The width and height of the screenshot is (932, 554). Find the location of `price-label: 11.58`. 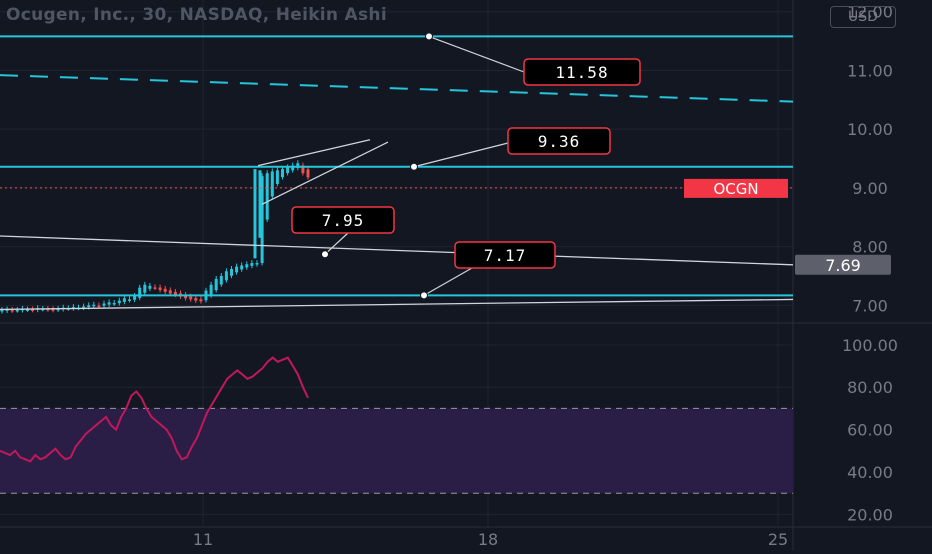

price-label: 11.58 is located at coordinates (581, 72).